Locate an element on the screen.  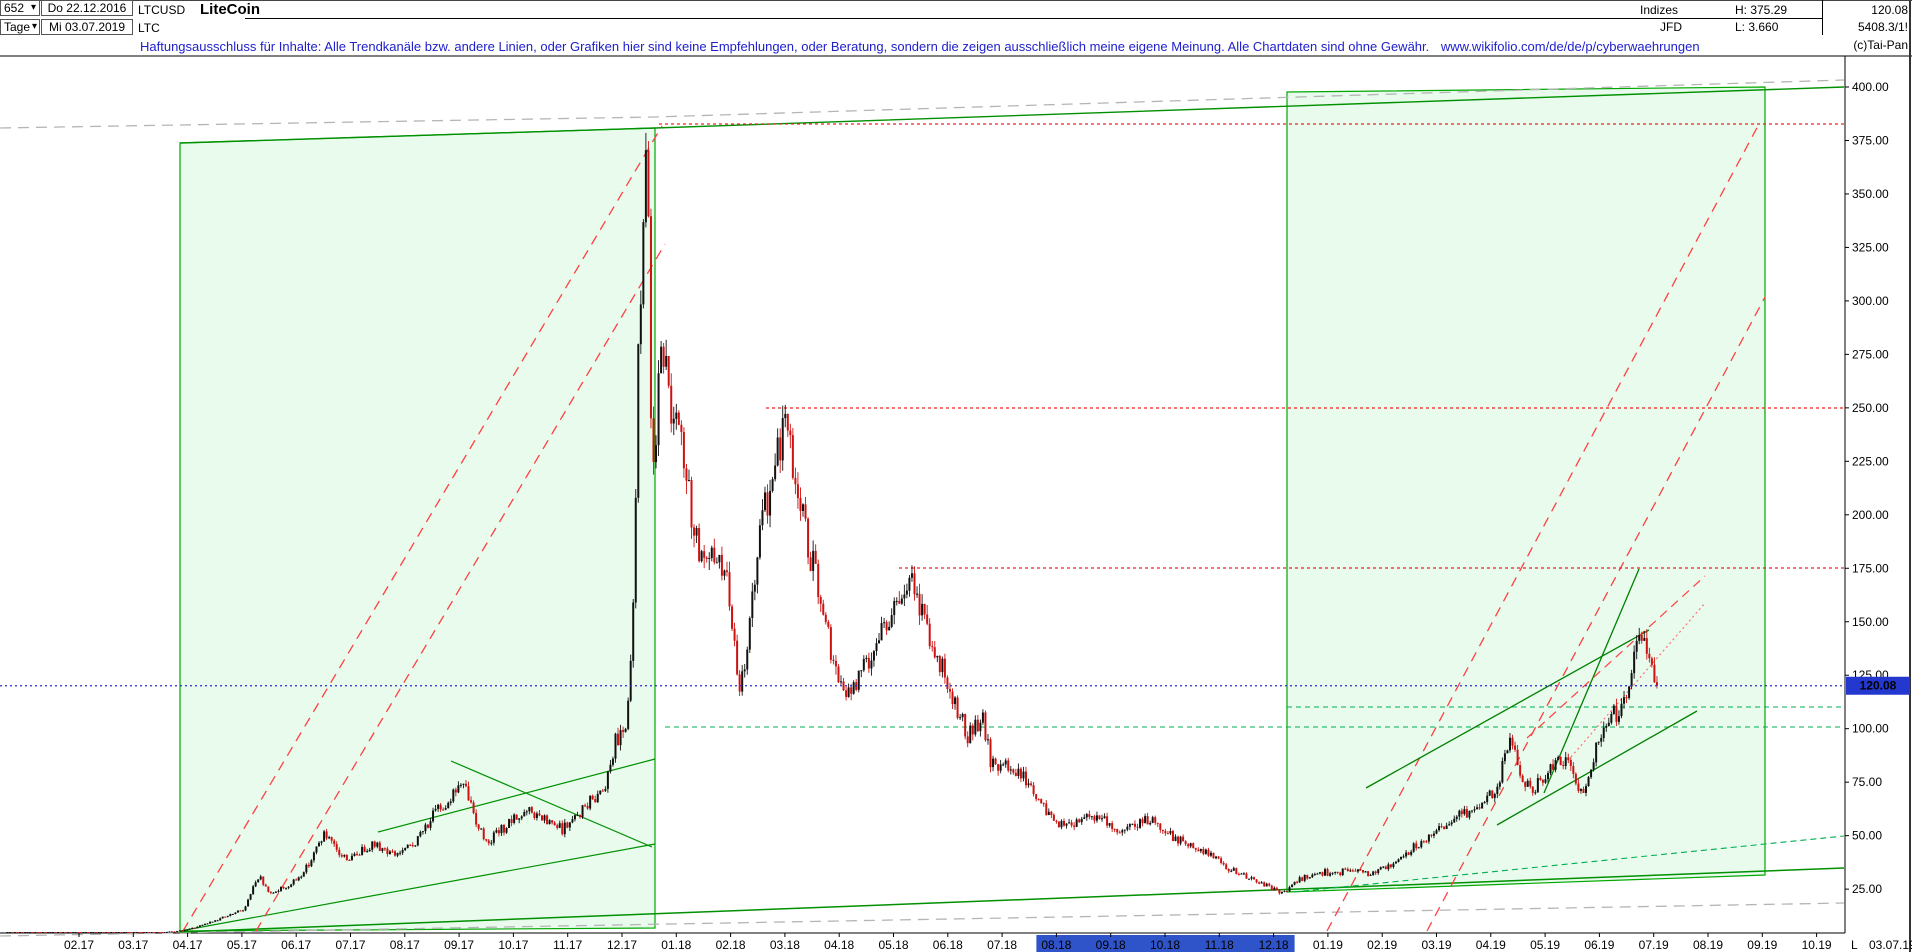
window-top-edge is located at coordinates (956, 0).